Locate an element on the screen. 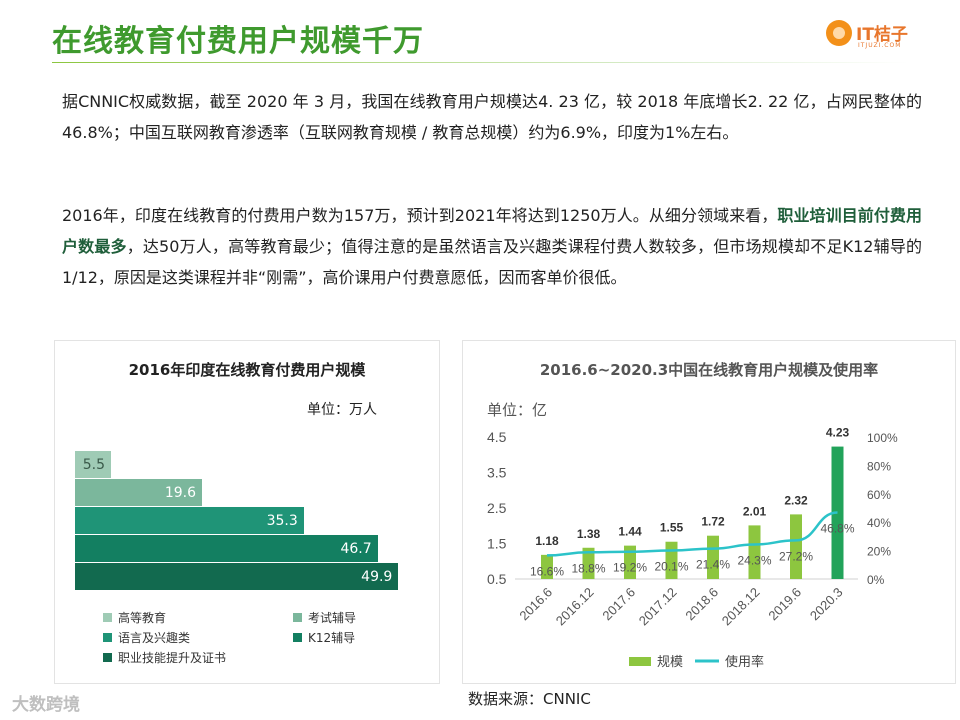 This screenshot has height=720, width=960. usage-rate-label-0: 16.6% is located at coordinates (547, 571).